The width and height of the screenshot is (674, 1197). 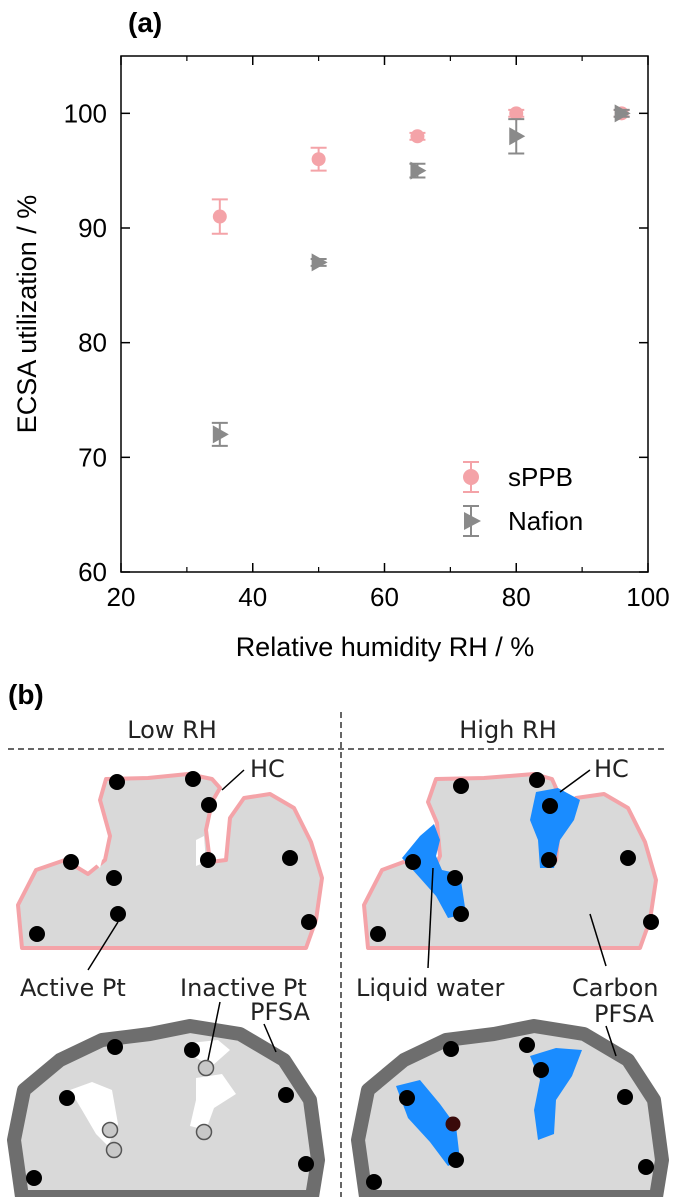 I want to click on x-tick-label: 100, so click(x=647, y=597).